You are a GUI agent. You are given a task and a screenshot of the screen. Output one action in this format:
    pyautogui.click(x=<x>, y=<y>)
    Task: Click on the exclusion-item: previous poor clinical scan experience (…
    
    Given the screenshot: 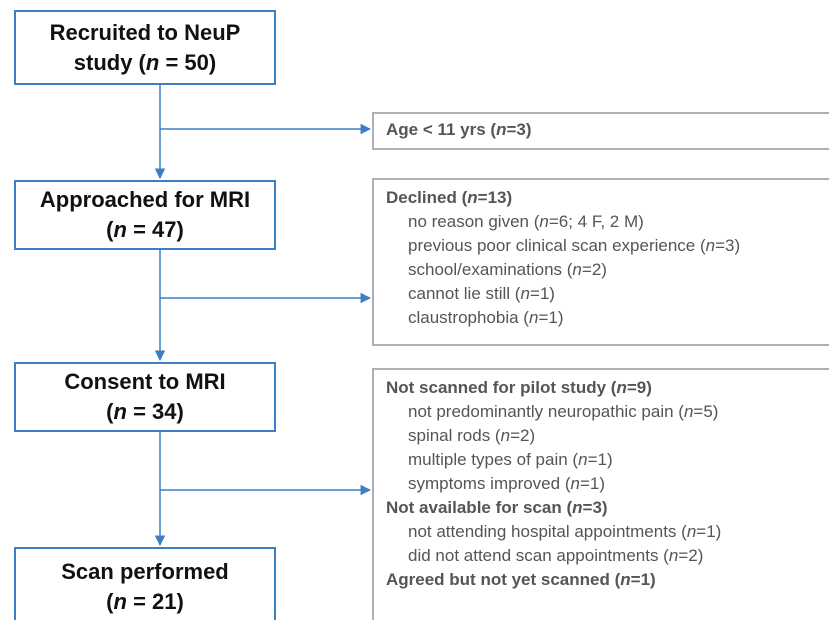 What is the action you would take?
    pyautogui.click(x=574, y=245)
    